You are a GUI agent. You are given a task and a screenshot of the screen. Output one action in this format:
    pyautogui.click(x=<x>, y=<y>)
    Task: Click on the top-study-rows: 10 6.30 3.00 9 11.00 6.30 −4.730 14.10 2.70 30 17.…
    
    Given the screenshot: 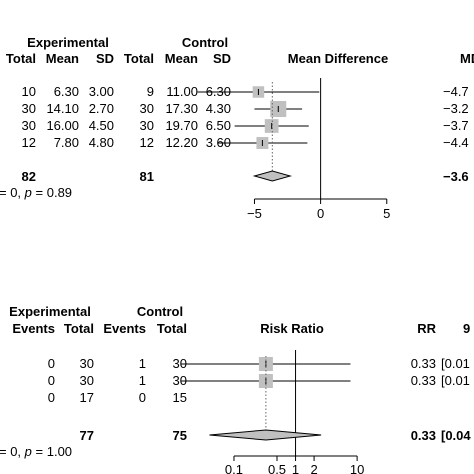 What is the action you would take?
    pyautogui.click(x=245, y=117)
    